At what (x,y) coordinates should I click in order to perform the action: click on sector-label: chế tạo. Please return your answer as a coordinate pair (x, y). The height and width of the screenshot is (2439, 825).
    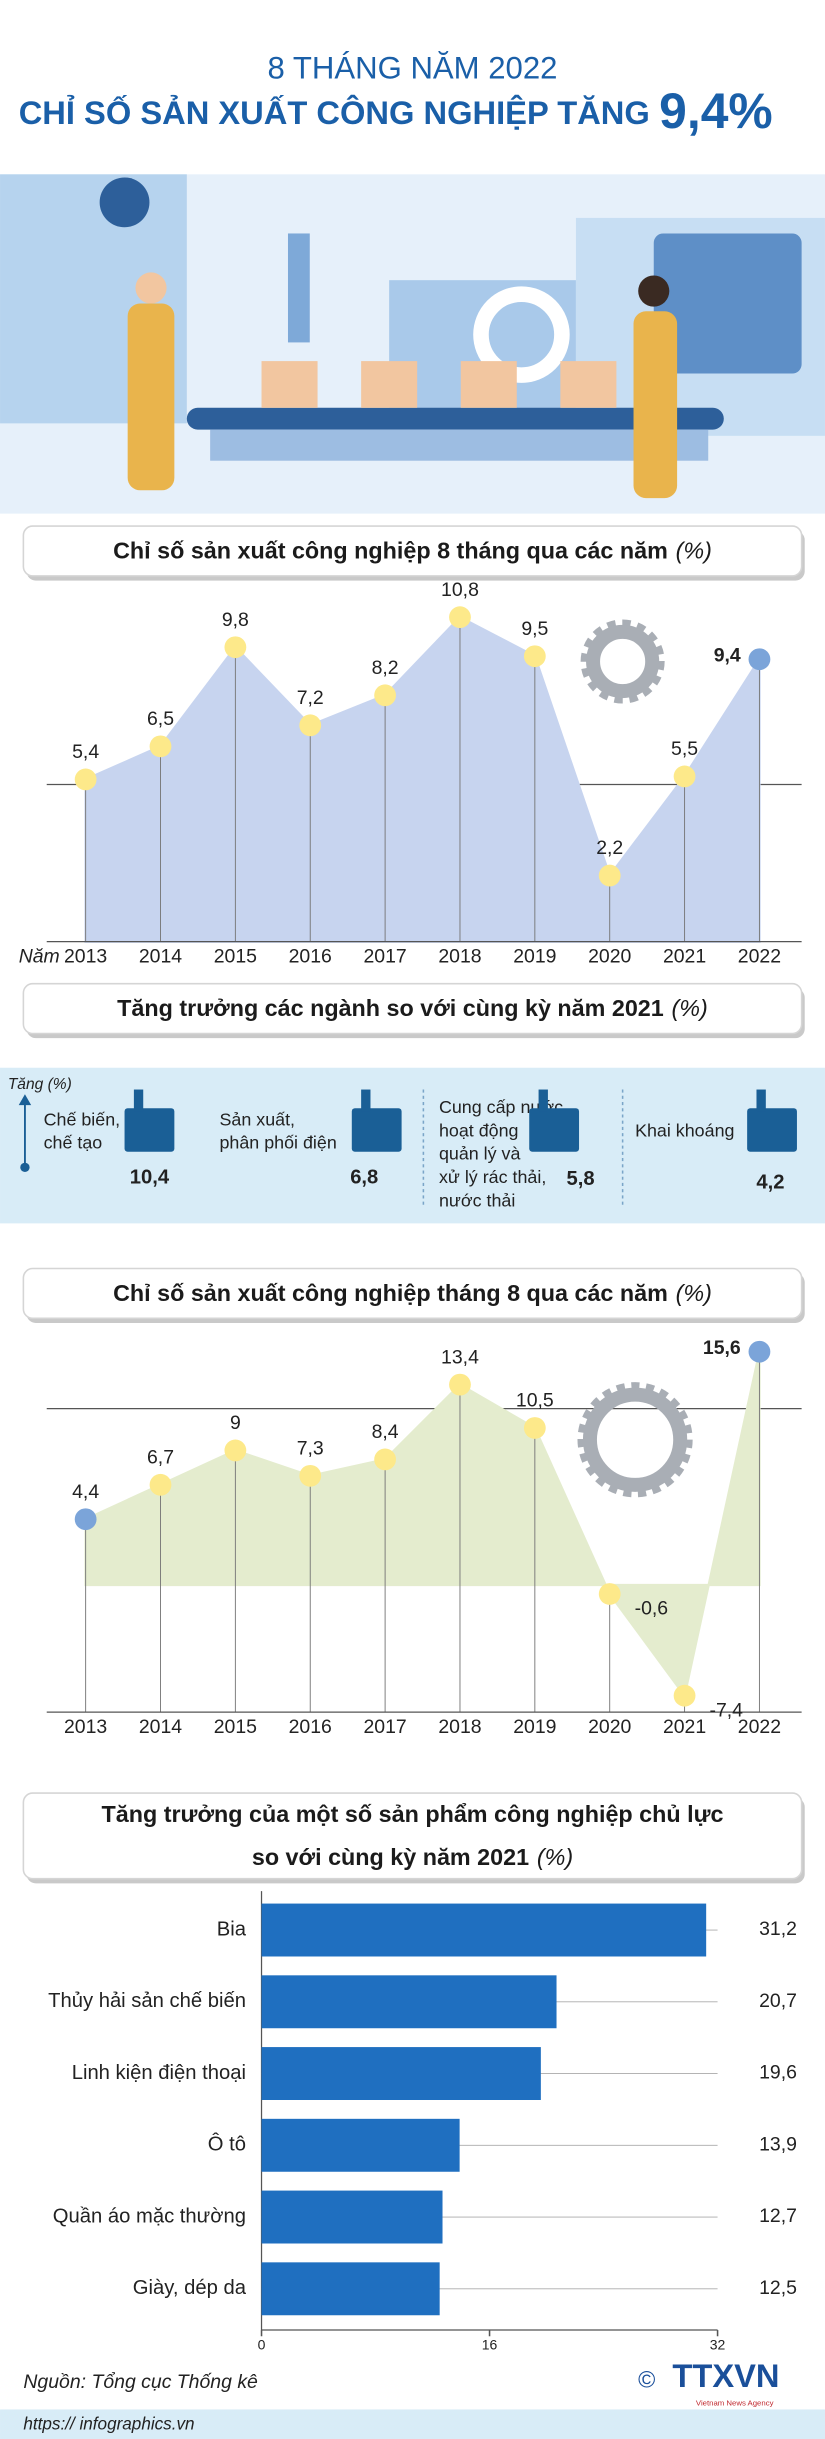
    Looking at the image, I should click on (73, 1143).